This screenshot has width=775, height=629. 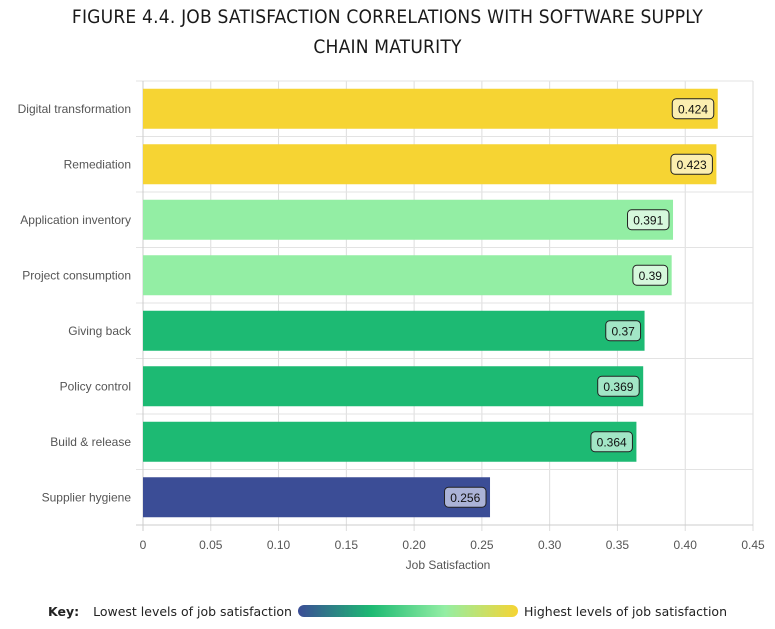 I want to click on data-label: 0.37, so click(x=623, y=331).